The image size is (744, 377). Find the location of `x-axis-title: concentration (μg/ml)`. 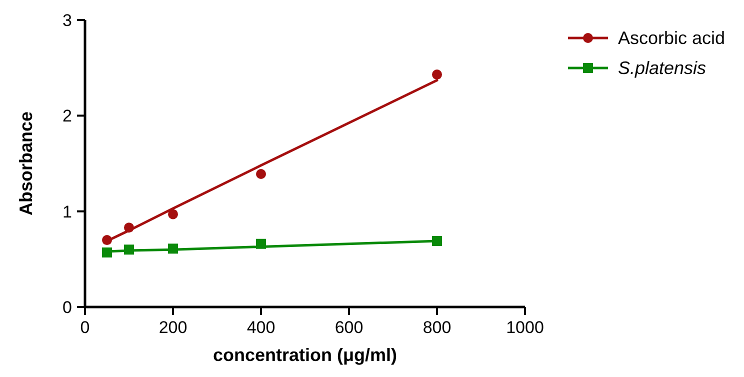

x-axis-title: concentration (μg/ml) is located at coordinates (305, 355).